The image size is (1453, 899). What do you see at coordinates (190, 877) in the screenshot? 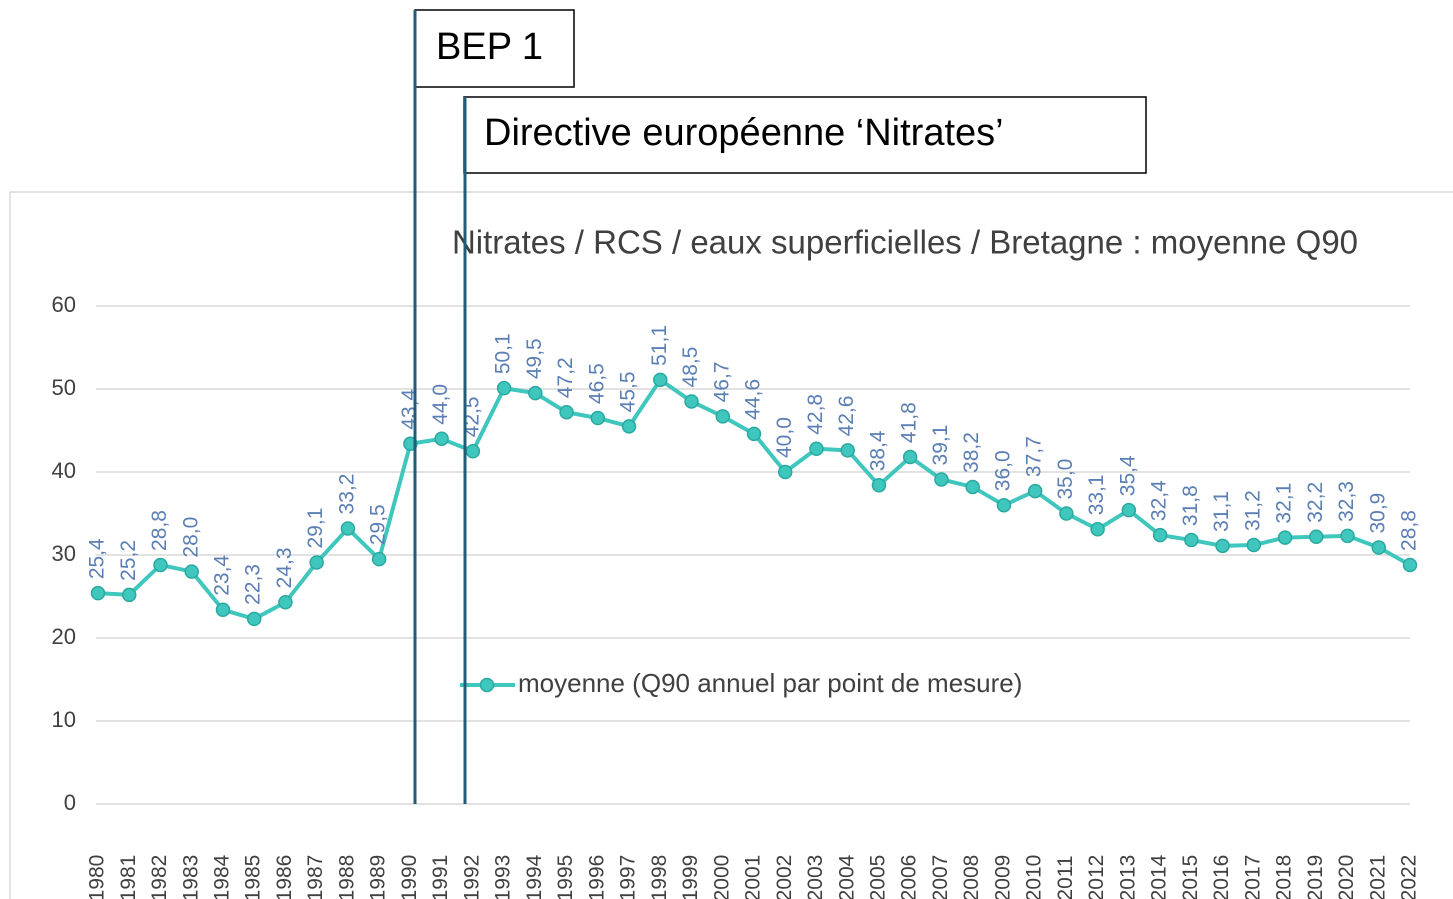
I see `x-tick-label: 1983` at bounding box center [190, 877].